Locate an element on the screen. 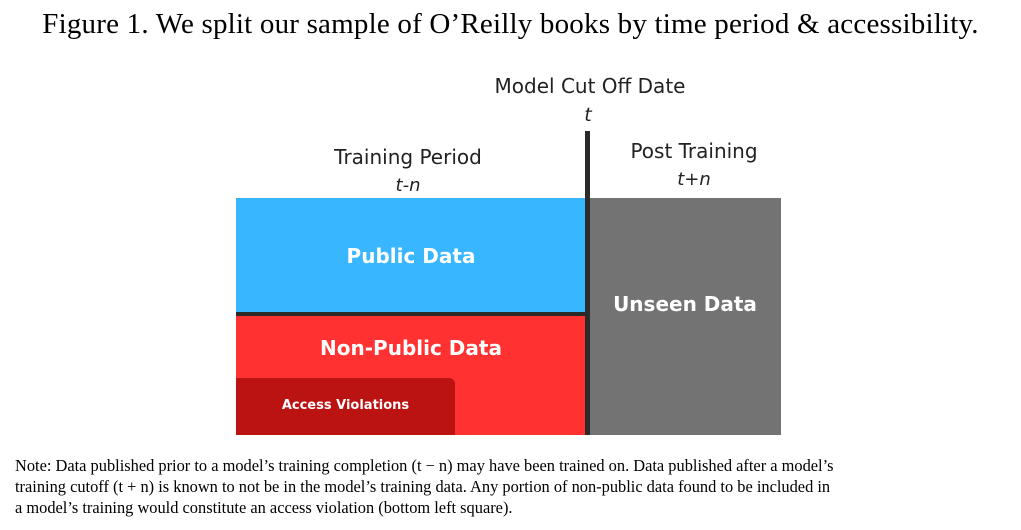 This screenshot has height=530, width=1021. cutoff-symbol: t is located at coordinates (588, 115).